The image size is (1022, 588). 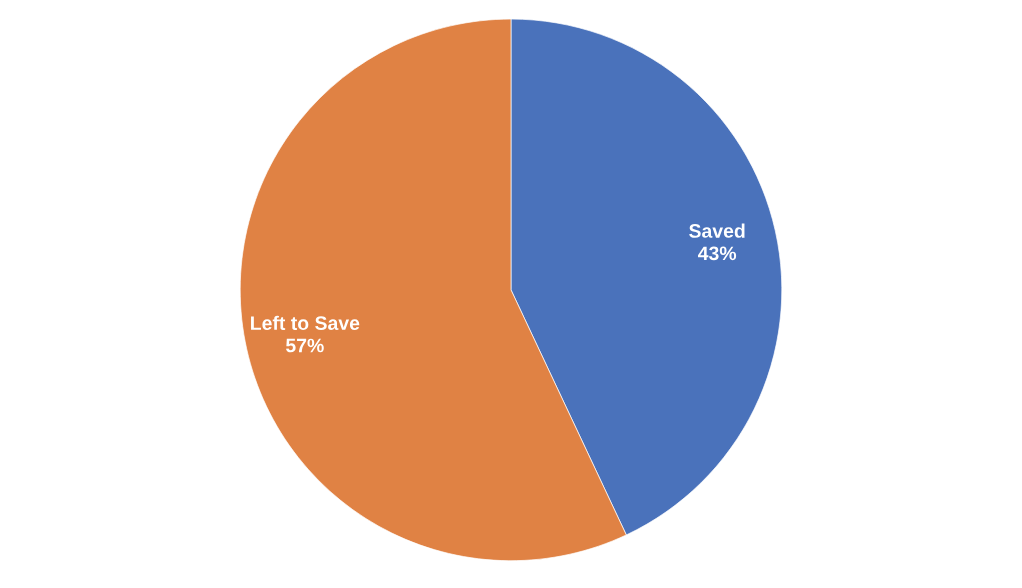 I want to click on slice-label: Left to Save, so click(x=305, y=323).